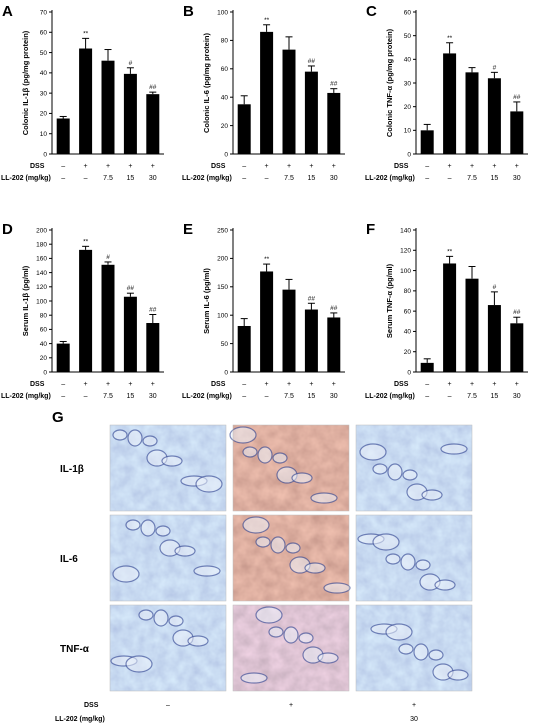 The image size is (550, 725). Describe the element at coordinates (408, 332) in the screenshot. I see `y-tick-label: 40` at that location.